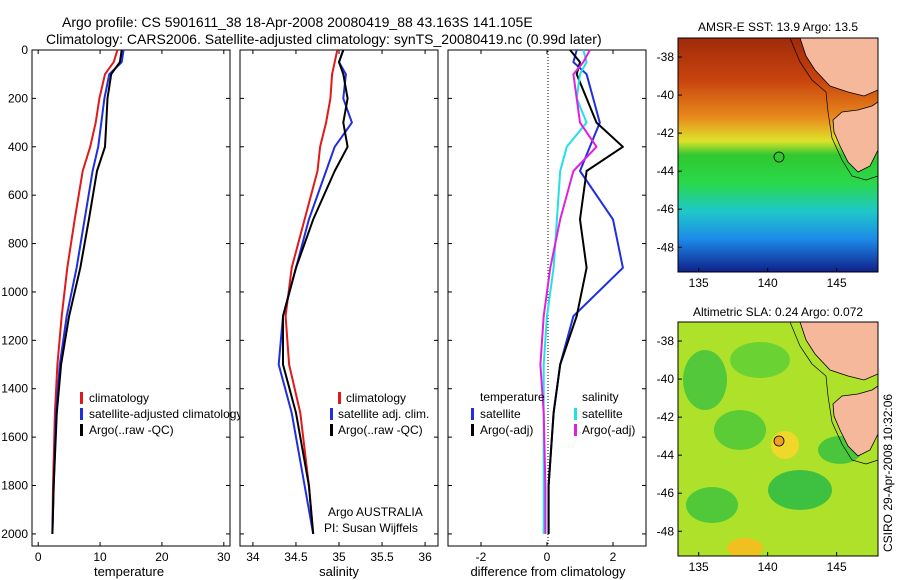  I want to click on sla-tasmania-land, so click(855, 421).